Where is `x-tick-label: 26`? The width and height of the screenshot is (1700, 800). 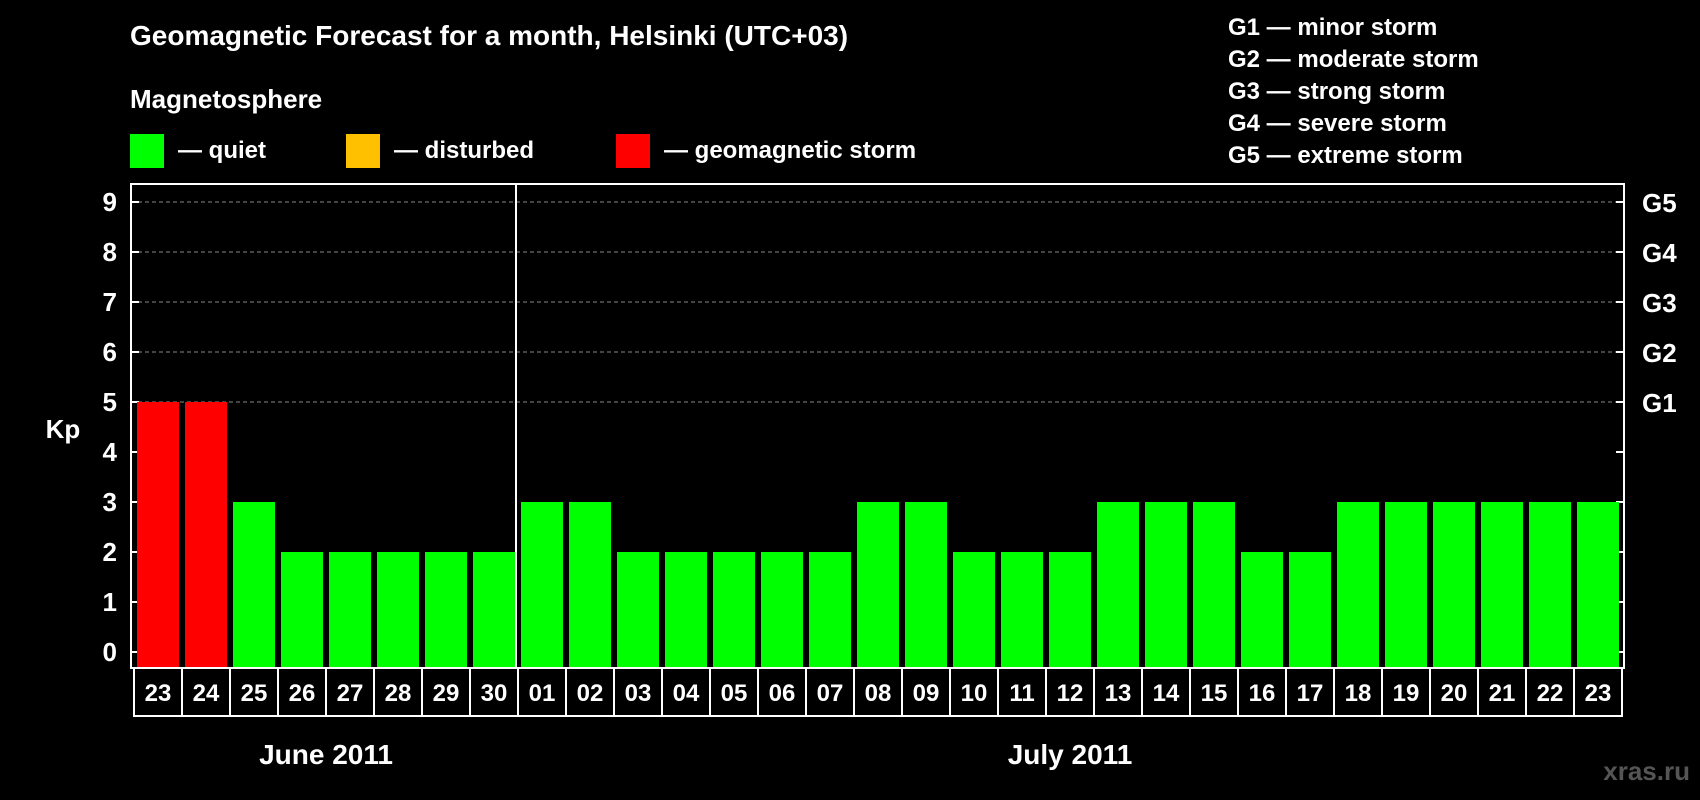
x-tick-label: 26 is located at coordinates (302, 693).